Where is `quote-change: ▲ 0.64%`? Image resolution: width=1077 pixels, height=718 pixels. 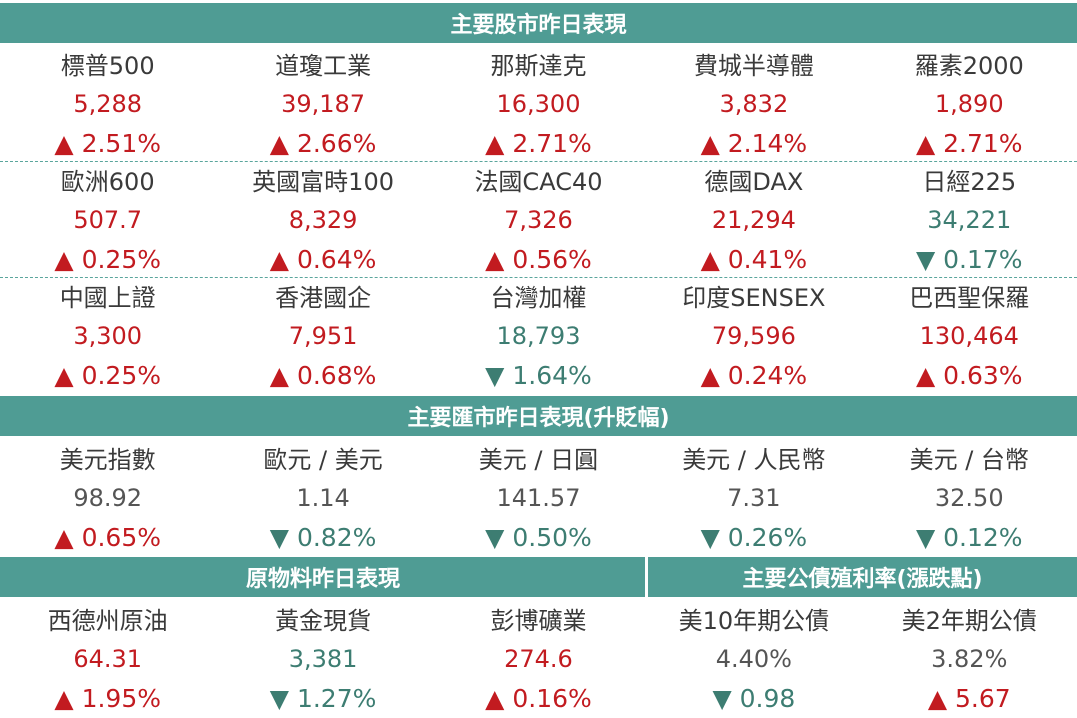
quote-change: ▲ 0.64% is located at coordinates (323, 259).